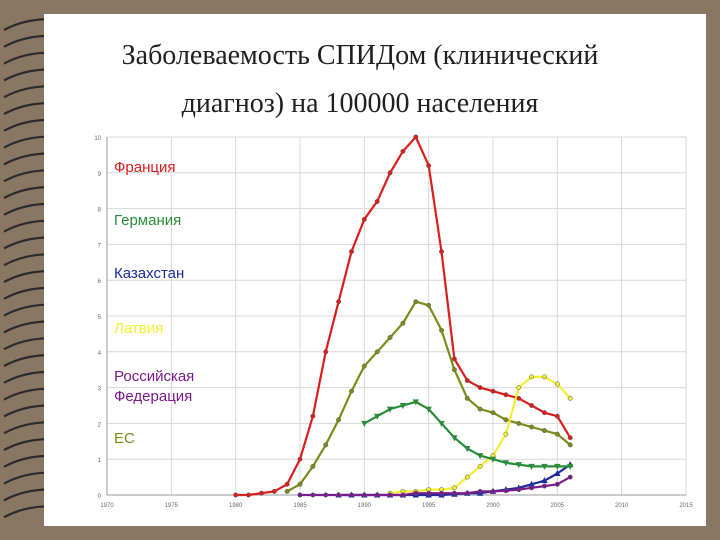 The image size is (720, 540). What do you see at coordinates (300, 506) in the screenshot?
I see `x-tick-label: 1985` at bounding box center [300, 506].